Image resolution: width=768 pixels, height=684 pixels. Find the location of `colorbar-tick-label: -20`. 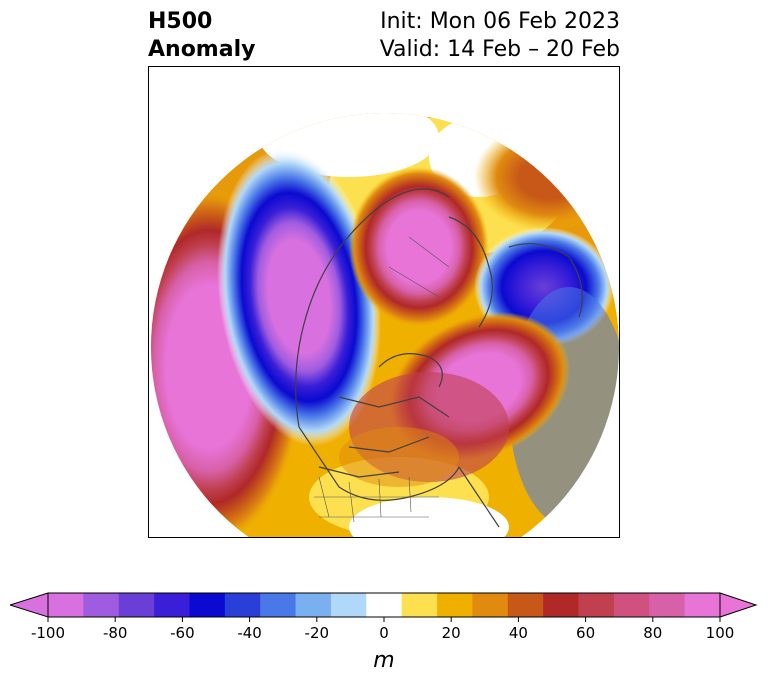

colorbar-tick-label: -20 is located at coordinates (317, 633).